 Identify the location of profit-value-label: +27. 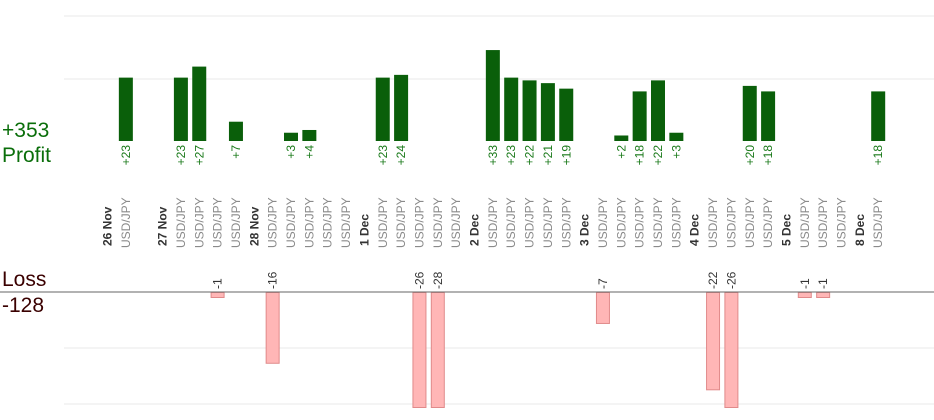
(199, 155).